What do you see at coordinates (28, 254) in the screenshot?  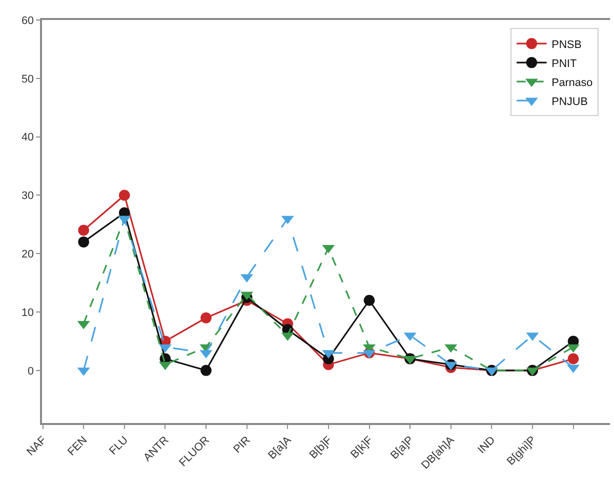 I see `y-tick-label: 20` at bounding box center [28, 254].